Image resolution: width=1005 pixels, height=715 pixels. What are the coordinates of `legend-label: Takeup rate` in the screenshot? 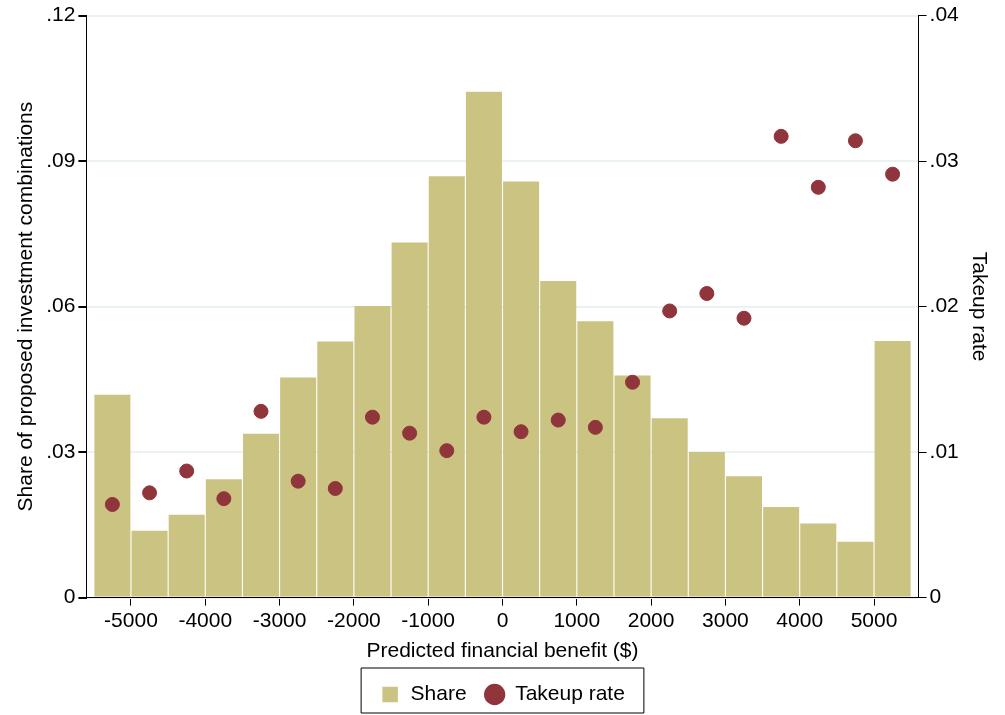 It's located at (570, 693).